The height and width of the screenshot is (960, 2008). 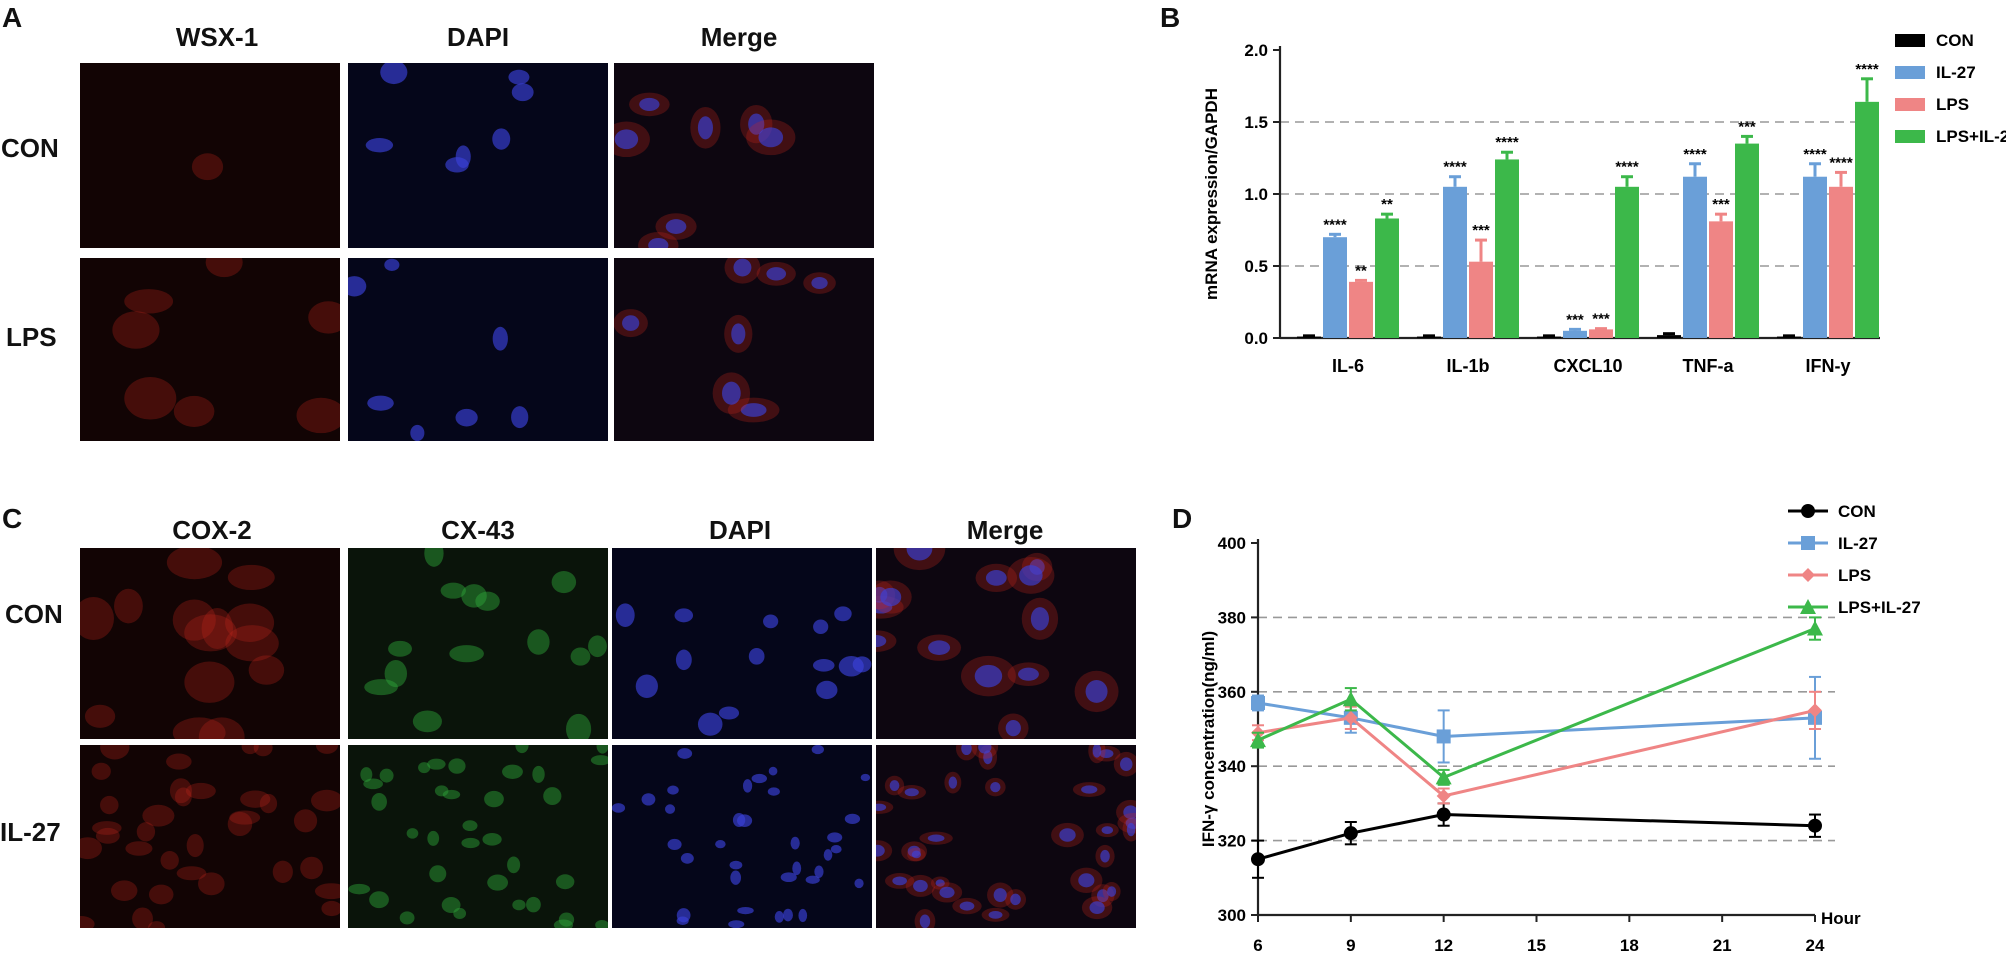 What do you see at coordinates (210, 836) in the screenshot?
I see `micrograph-cox2-il27` at bounding box center [210, 836].